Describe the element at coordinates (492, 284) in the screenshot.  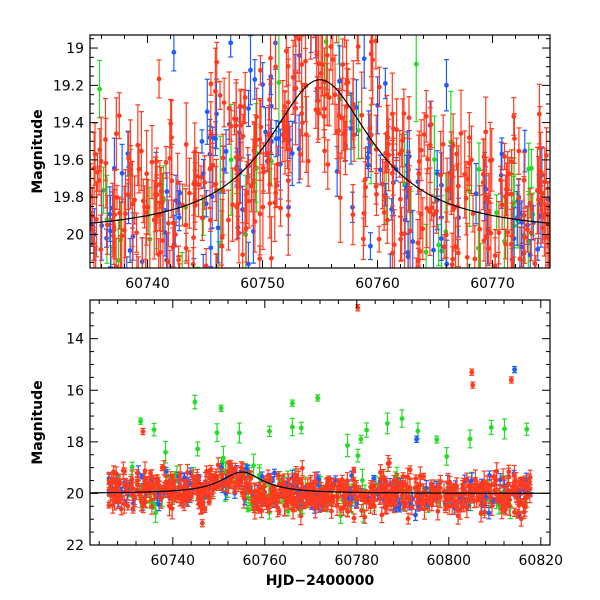
I see `x-tick-label: 60770` at that location.